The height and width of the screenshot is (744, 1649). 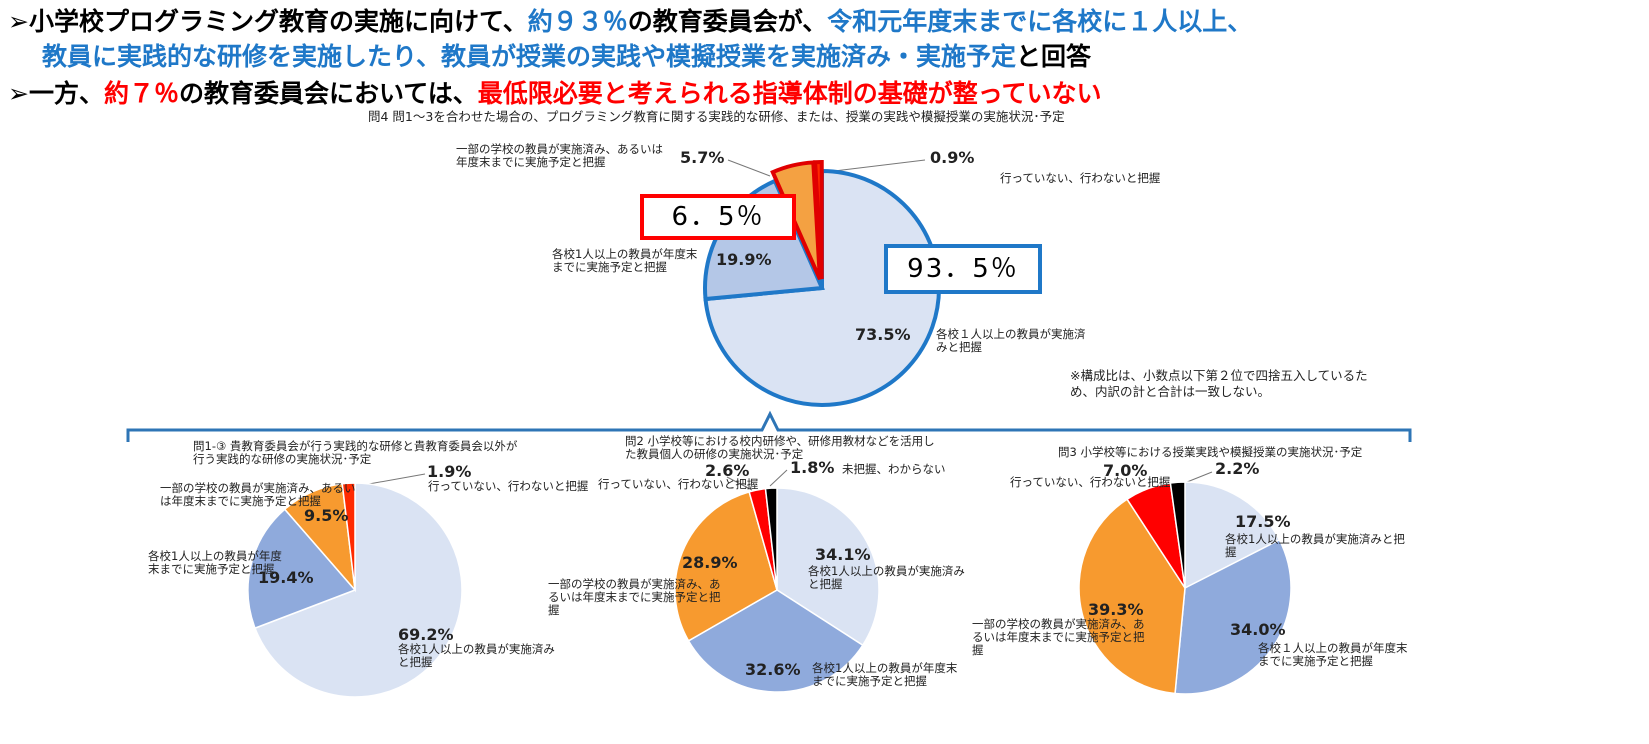 What do you see at coordinates (529, 56) in the screenshot?
I see `headline-segment: 教員に実践的な研修を実施したり、教員が授業の実践や模擬授業を実施済み・実施予定` at bounding box center [529, 56].